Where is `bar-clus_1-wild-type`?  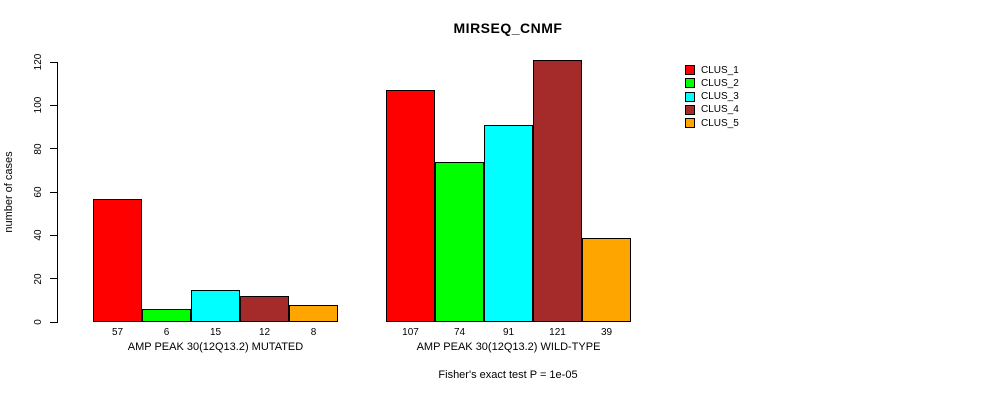
bar-clus_1-wild-type is located at coordinates (410, 206).